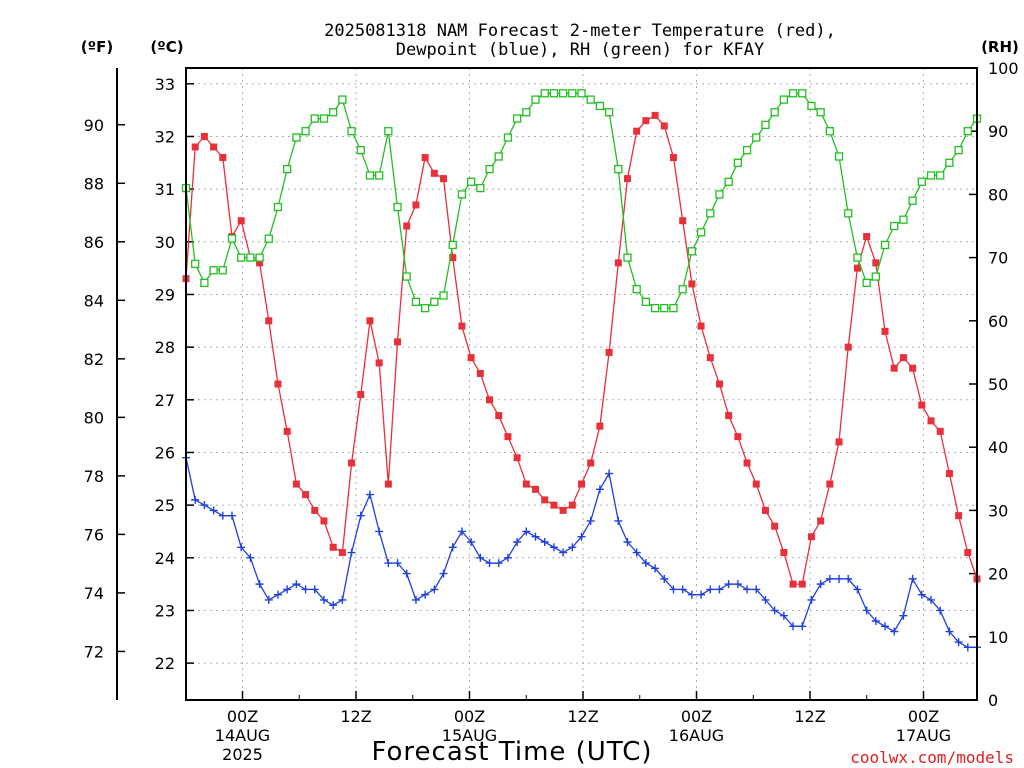  Describe the element at coordinates (998, 384) in the screenshot. I see `rh-tick-label: 50` at that location.